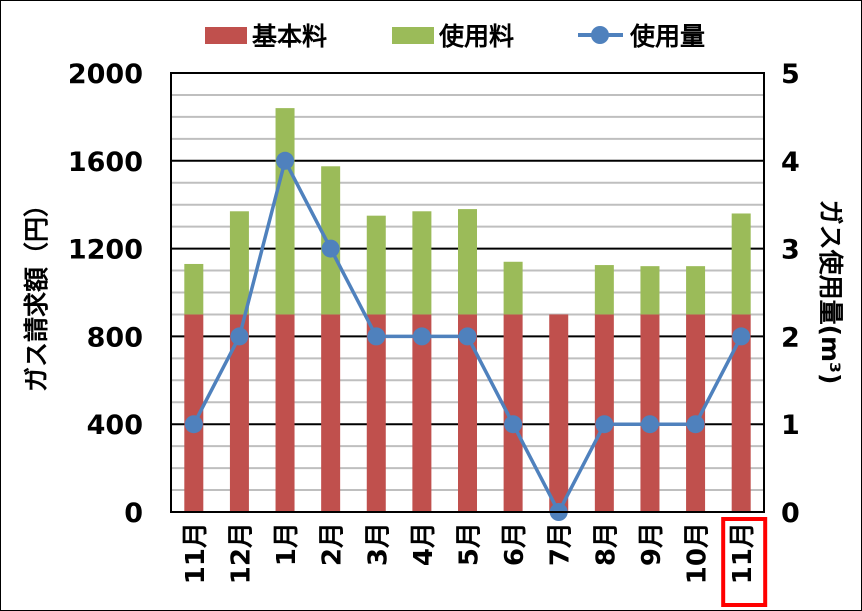  Describe the element at coordinates (289, 36) in the screenshot. I see `legend-label: 基本料` at that location.